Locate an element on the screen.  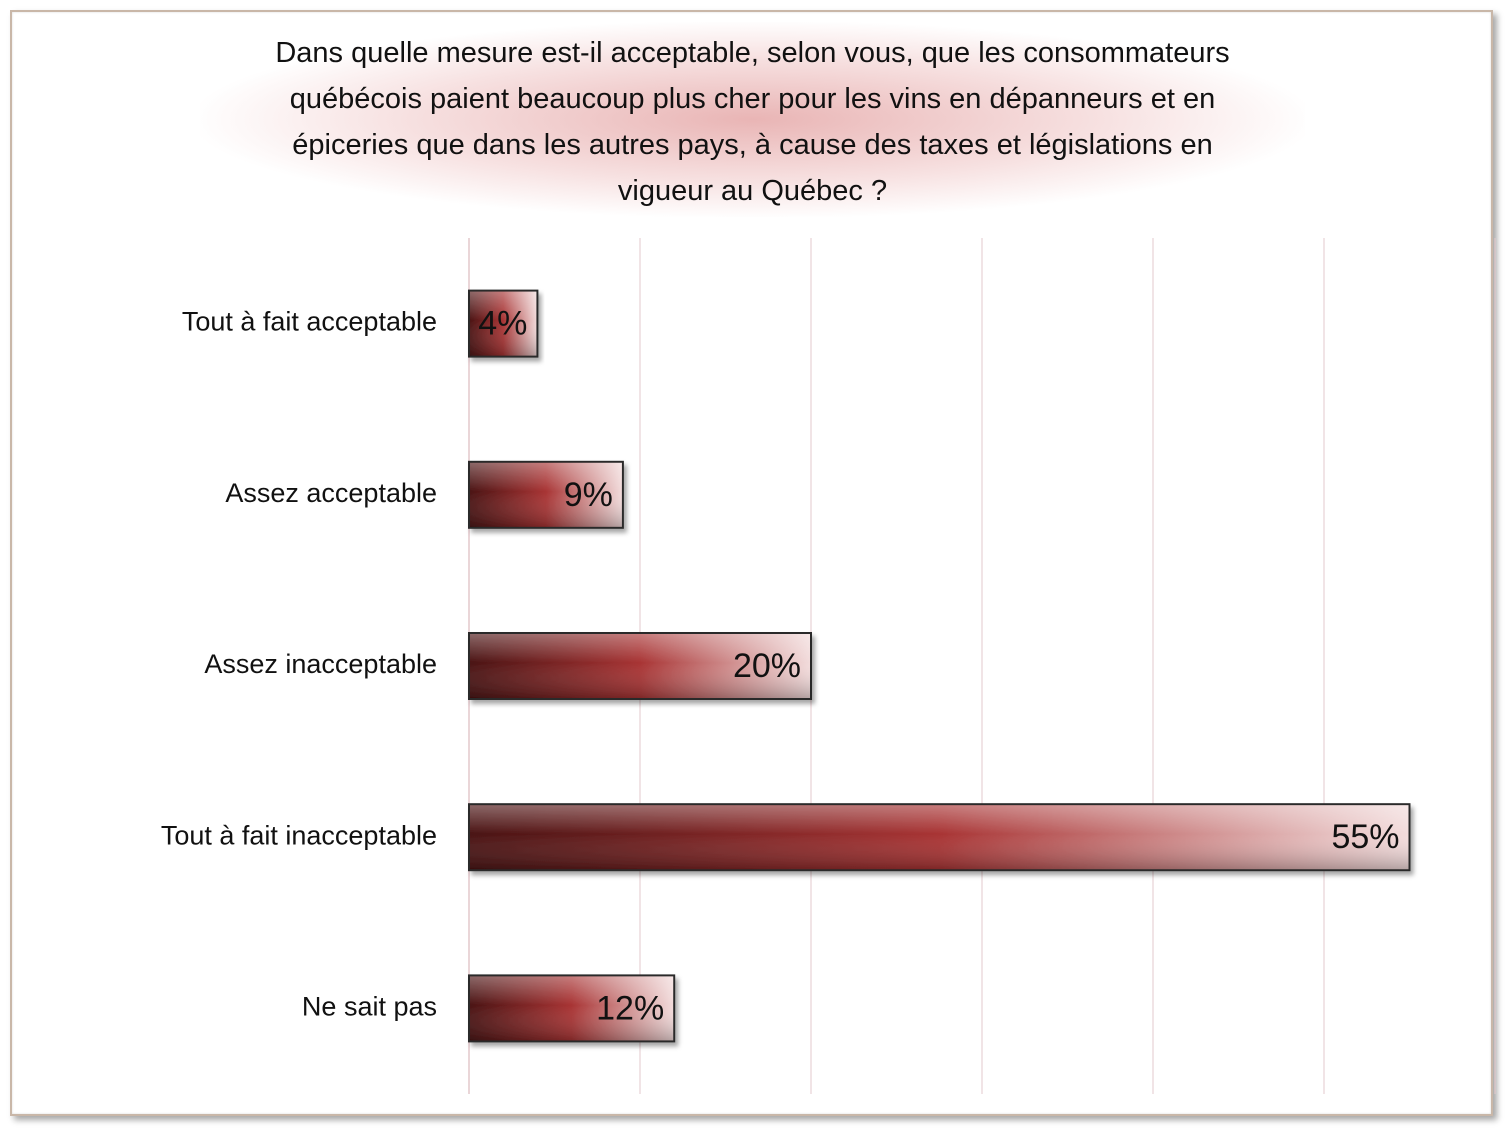
value-label: 20% is located at coordinates (767, 666).